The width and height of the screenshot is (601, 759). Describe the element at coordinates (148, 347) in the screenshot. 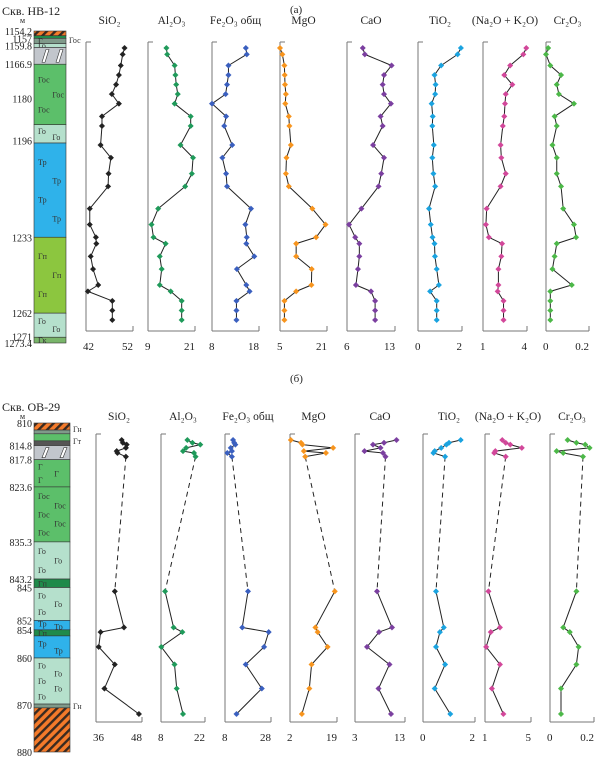

I see `tick-label: 9` at that location.